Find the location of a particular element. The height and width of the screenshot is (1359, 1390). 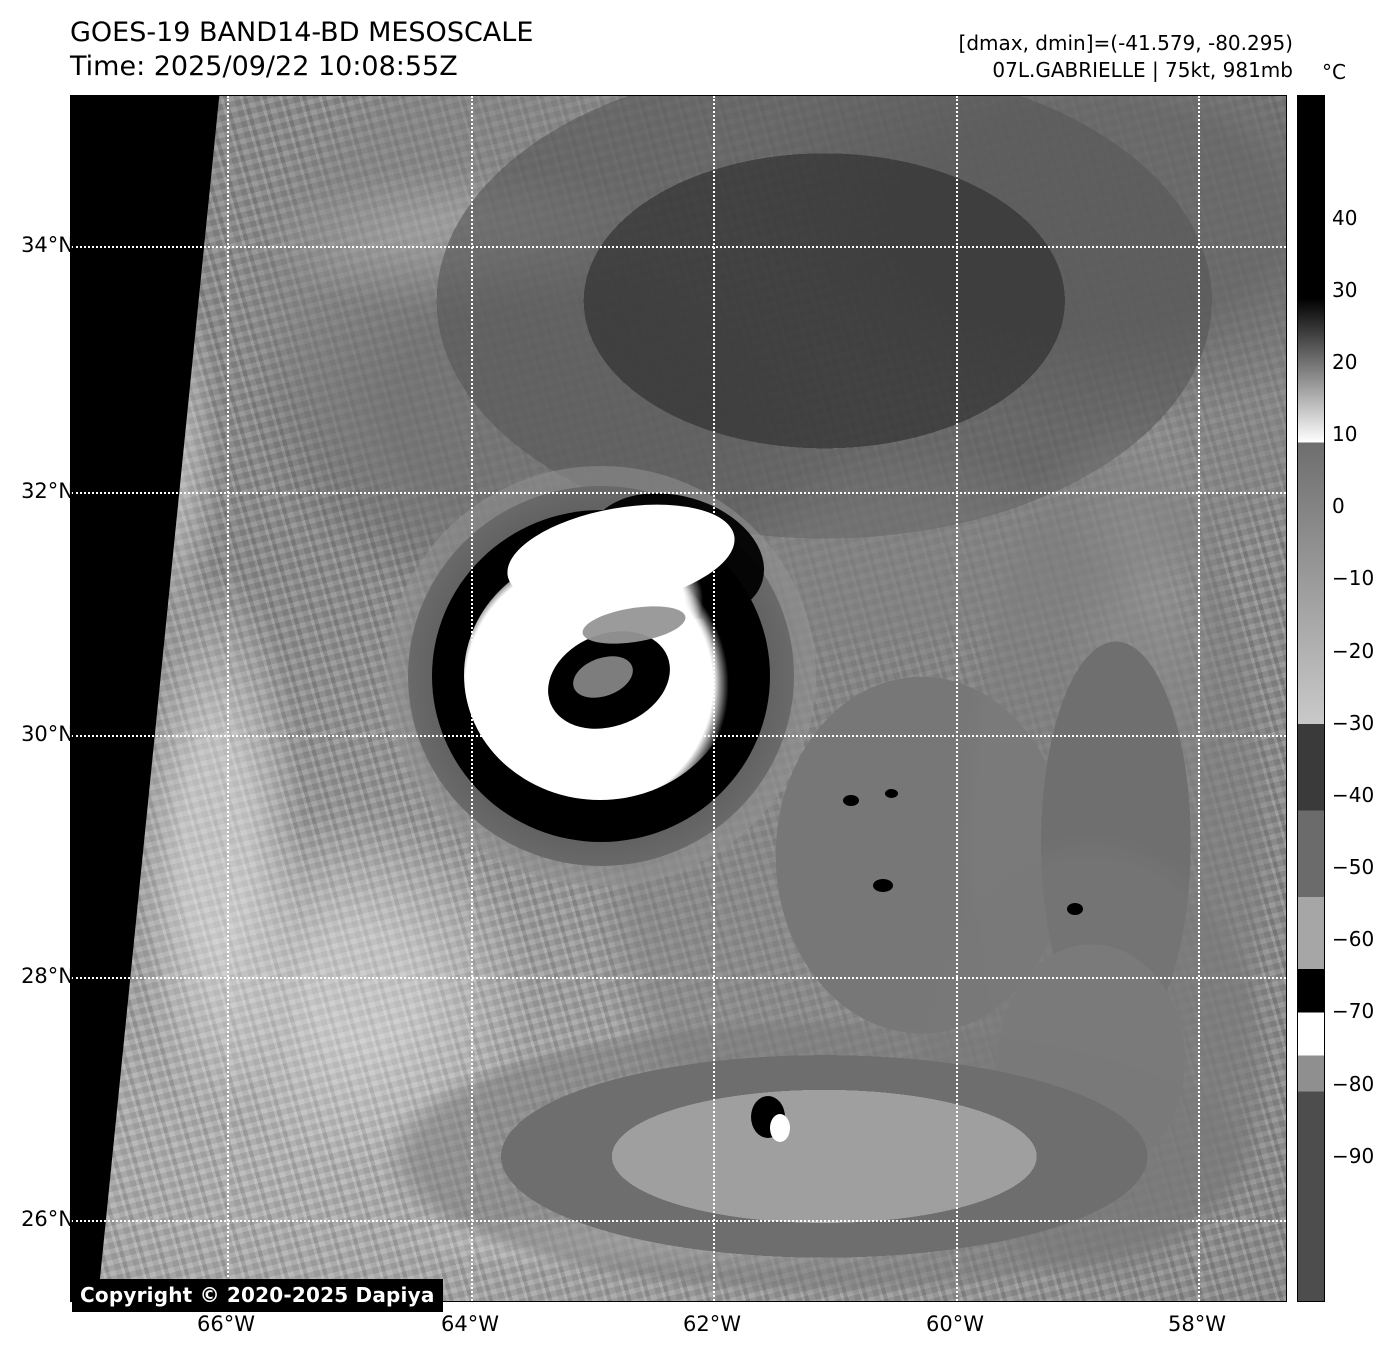

xtick-label-60w: 60°W is located at coordinates (955, 1324).